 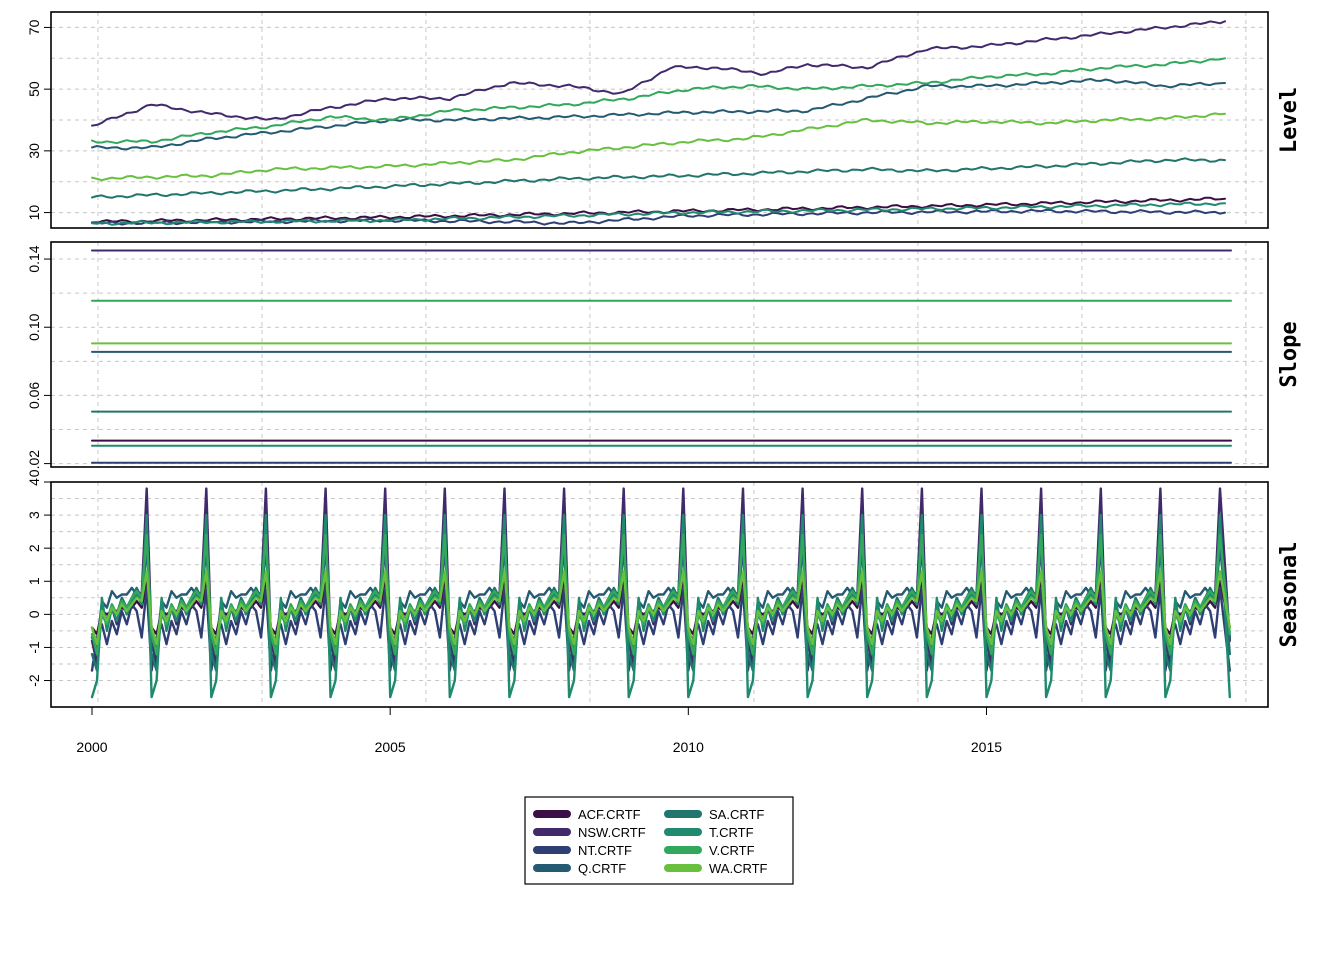 What do you see at coordinates (34, 395) in the screenshot?
I see `y-tick-label: 0.06` at bounding box center [34, 395].